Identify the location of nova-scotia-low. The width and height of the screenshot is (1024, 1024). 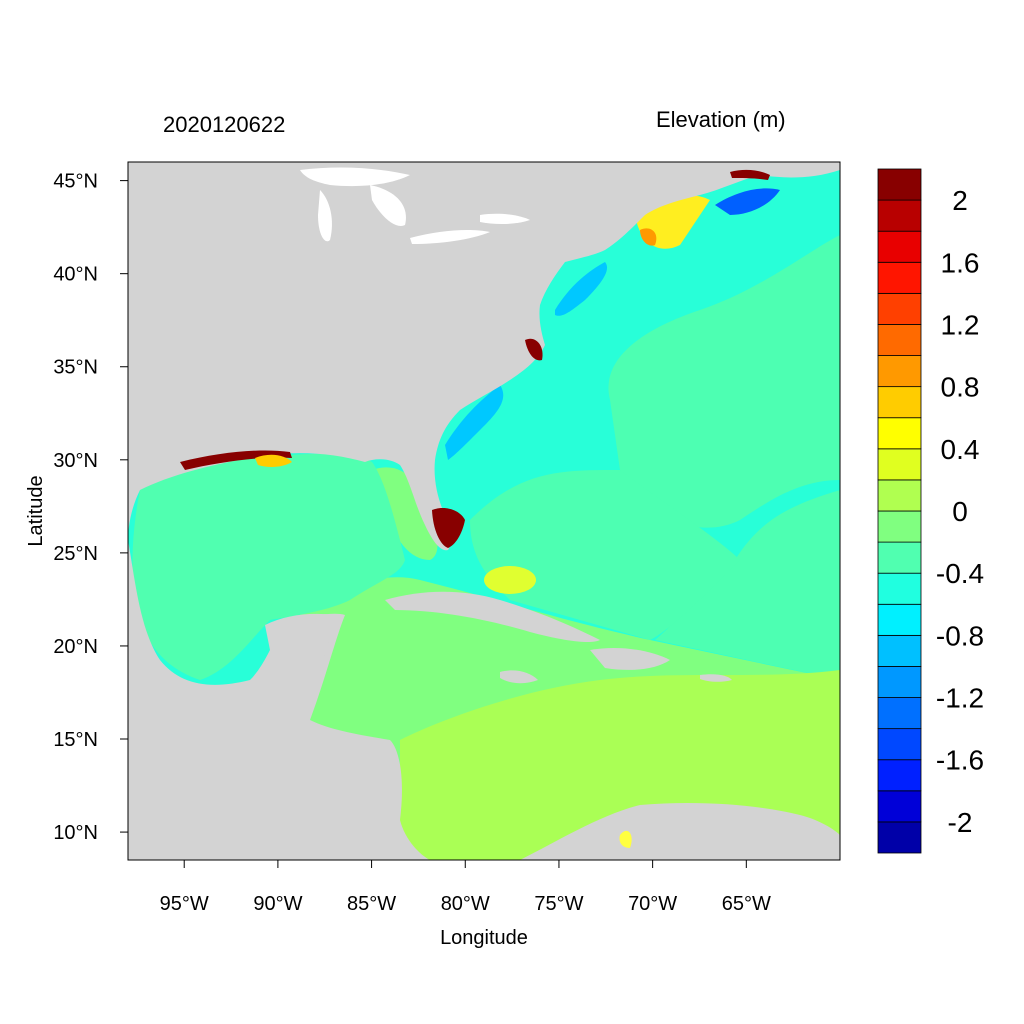
(747, 201).